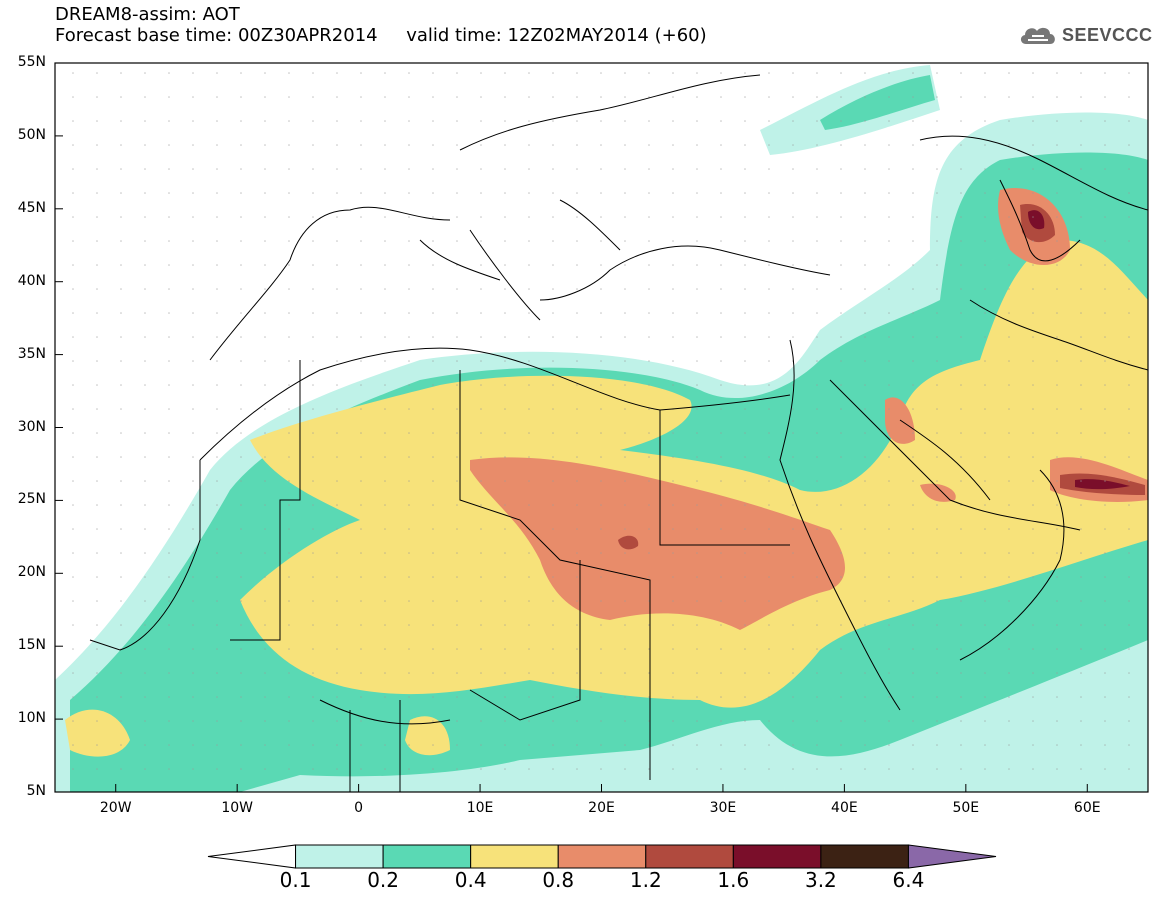  What do you see at coordinates (31, 645) in the screenshot?
I see `lat-label: 15N` at bounding box center [31, 645].